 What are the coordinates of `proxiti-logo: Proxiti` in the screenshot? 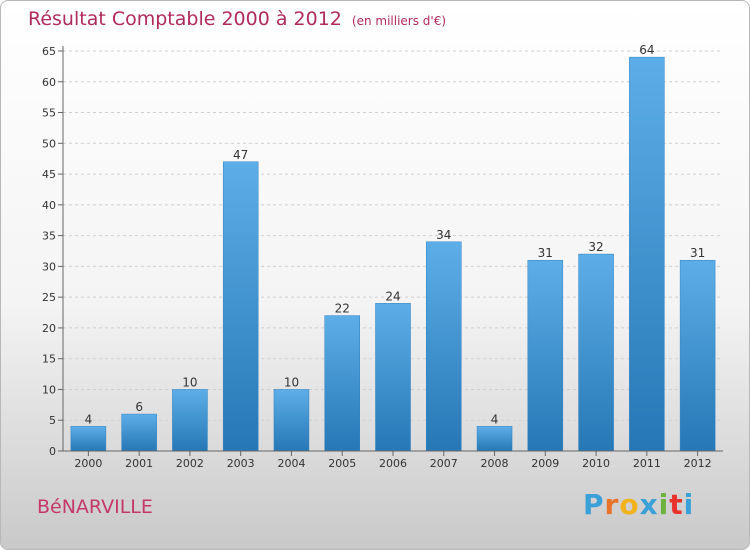 It's located at (638, 504).